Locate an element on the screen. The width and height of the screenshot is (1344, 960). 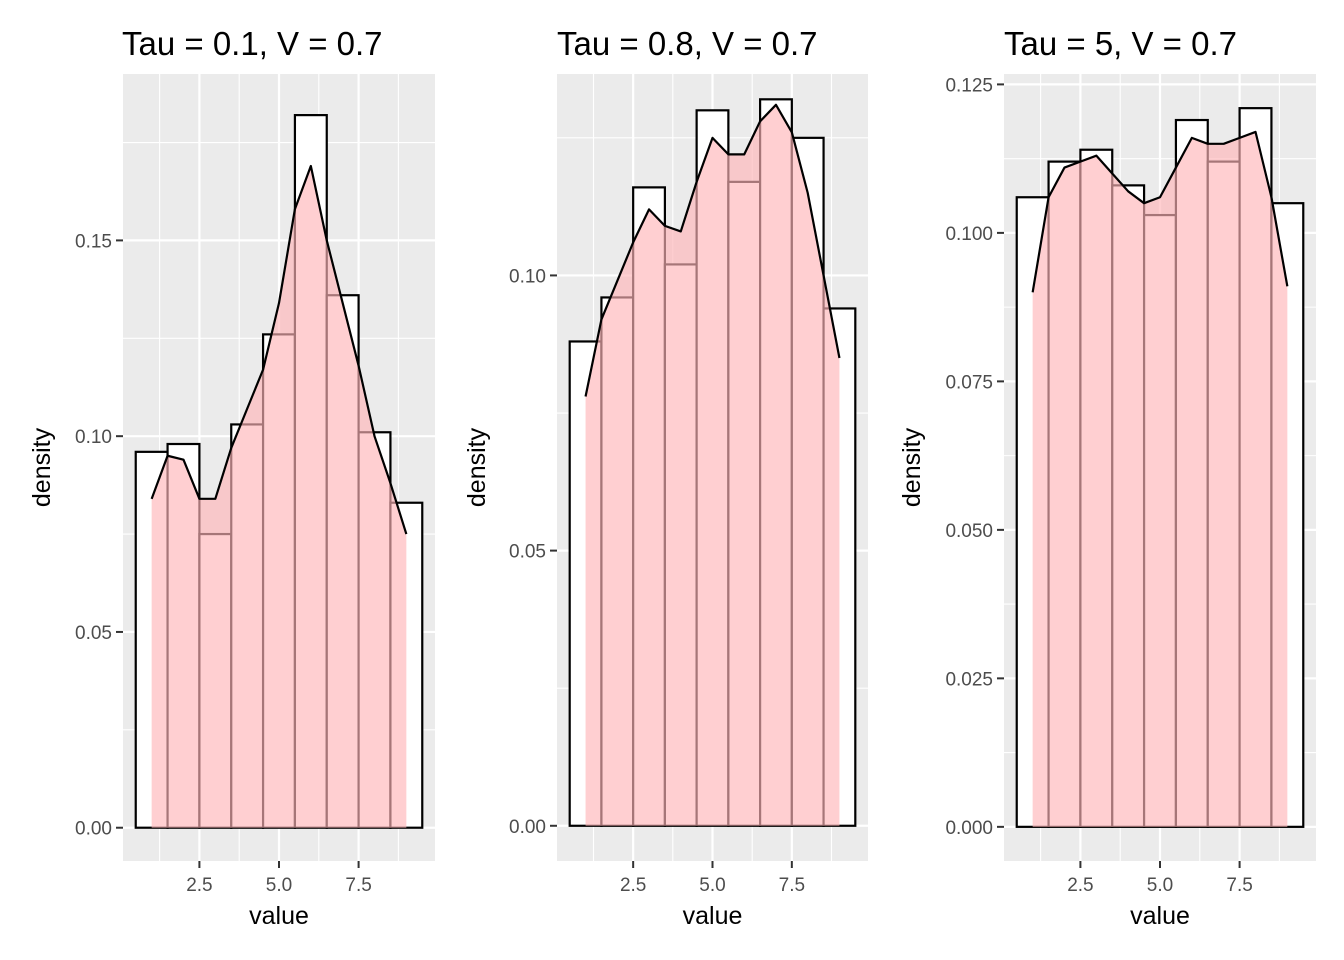
y-tick-label: 0.075 is located at coordinates (969, 382).